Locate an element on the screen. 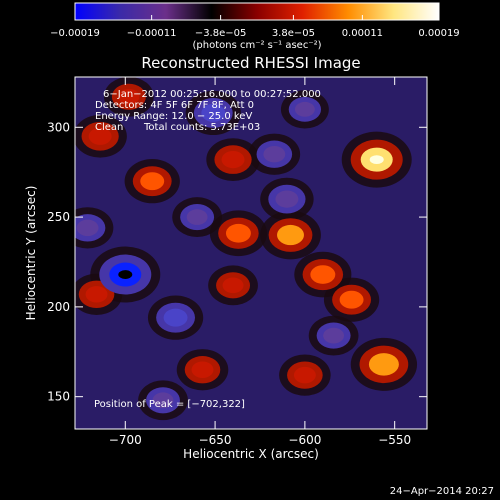  colorbar-tick-label: 0.00019 is located at coordinates (438, 33).